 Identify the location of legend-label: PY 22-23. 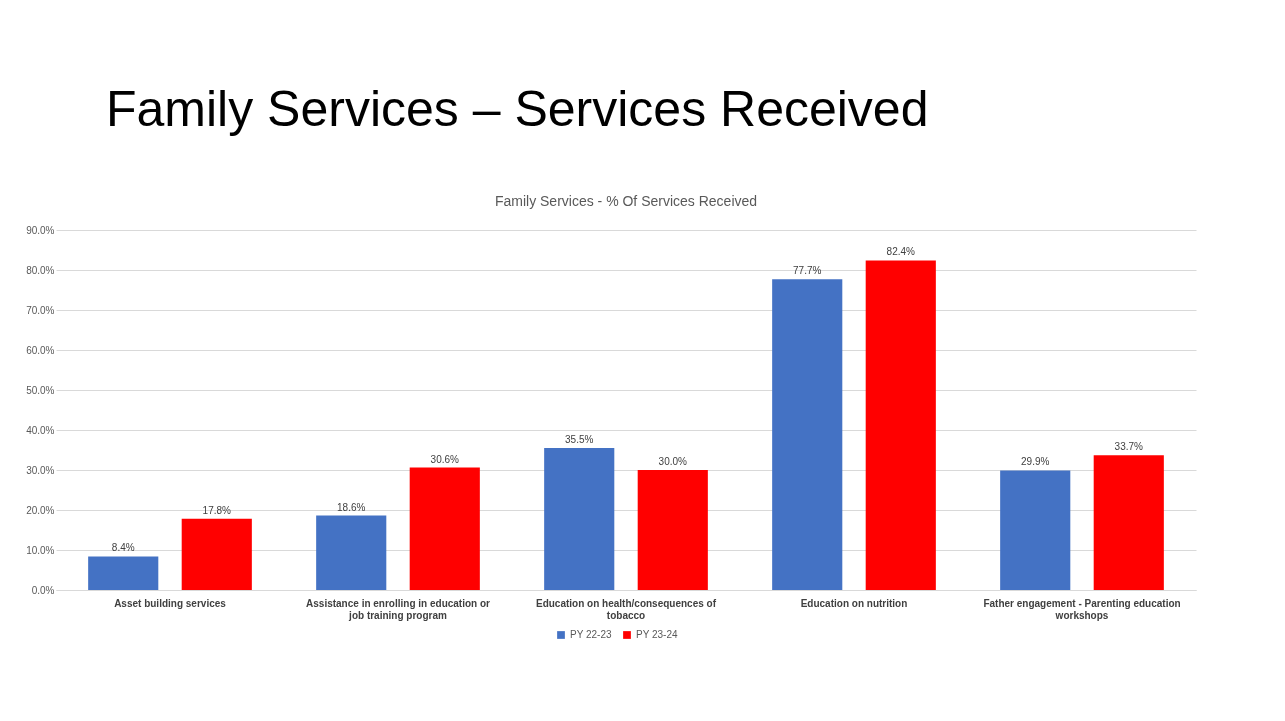
(591, 634).